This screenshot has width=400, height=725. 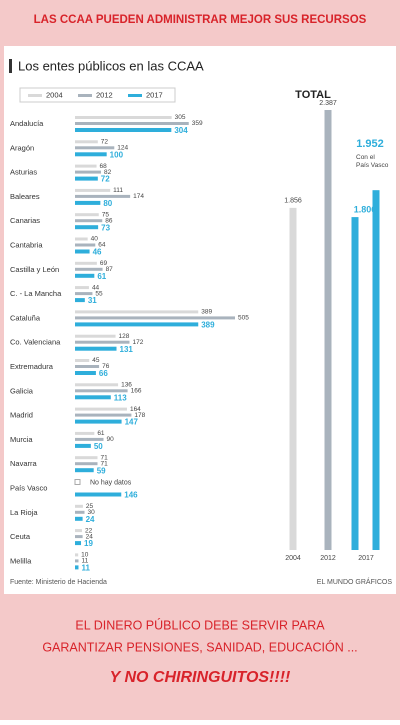 What do you see at coordinates (98, 446) in the screenshot?
I see `value-label: 50` at bounding box center [98, 446].